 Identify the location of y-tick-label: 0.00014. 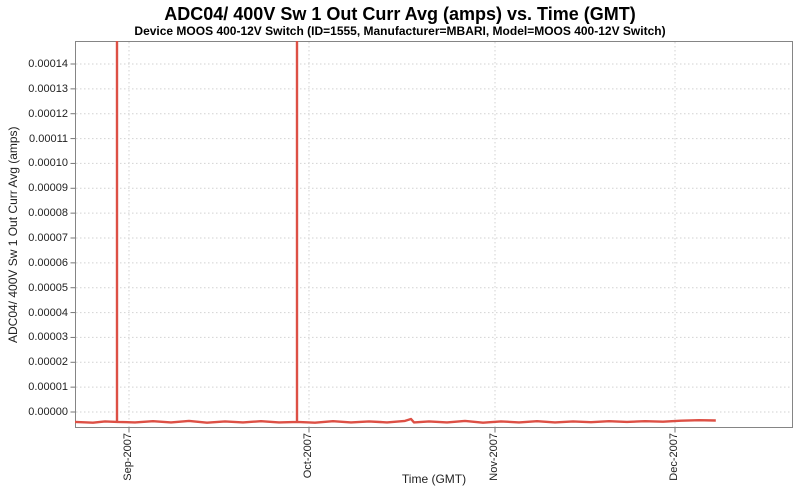
(48, 64).